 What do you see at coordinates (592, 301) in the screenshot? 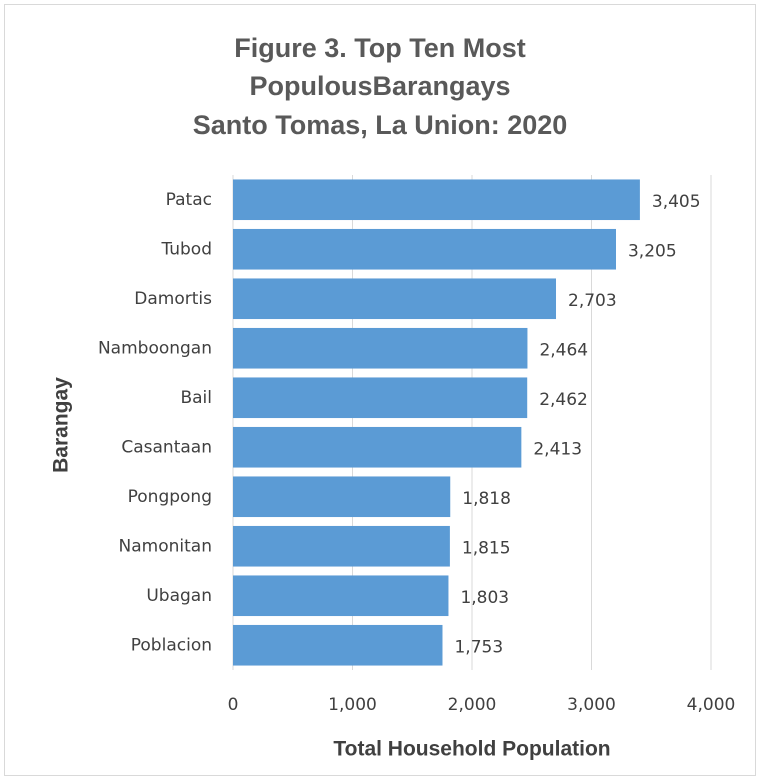
I see `value-label: 2,703` at bounding box center [592, 301].